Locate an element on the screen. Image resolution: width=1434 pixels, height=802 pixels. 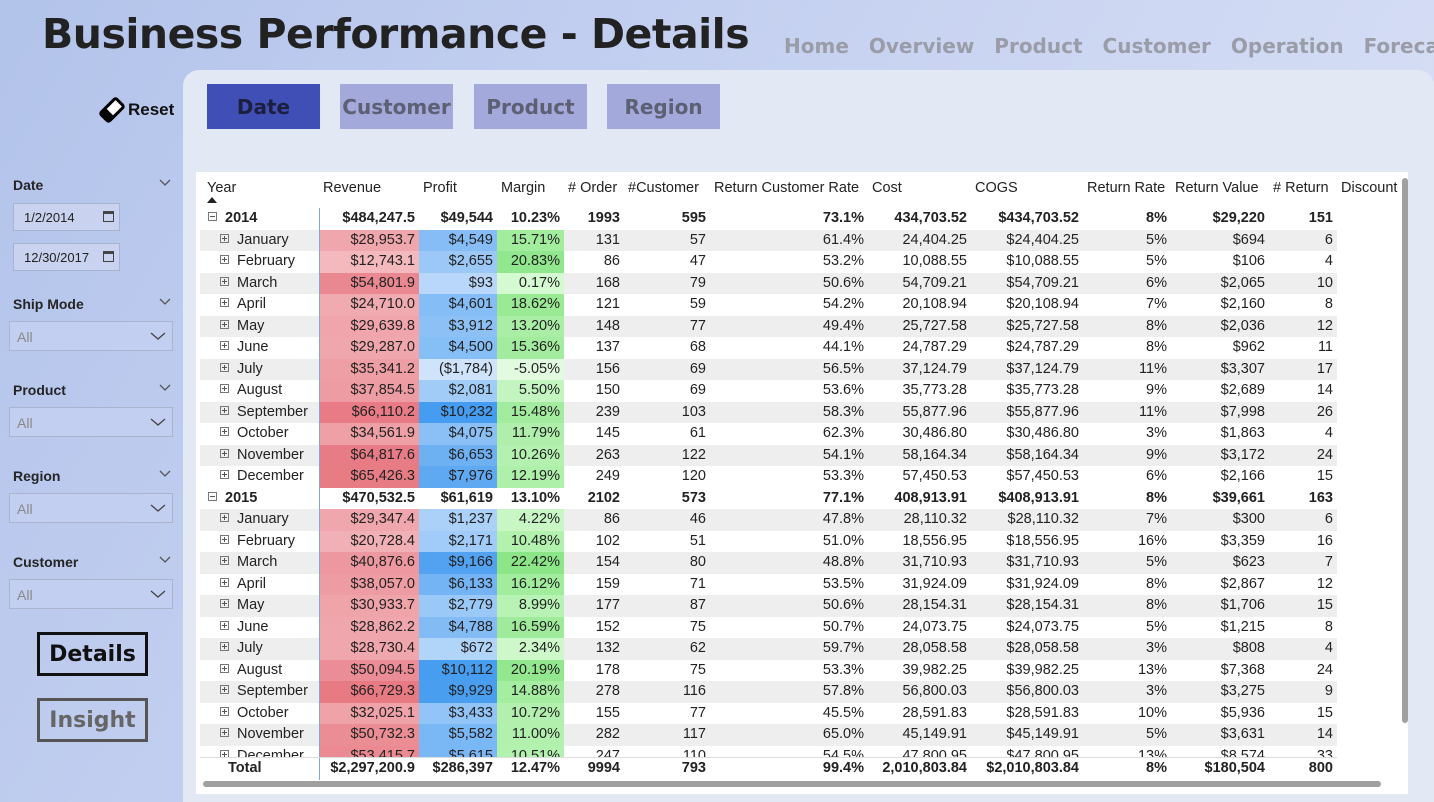
cell-value: 26 is located at coordinates (1324, 411).